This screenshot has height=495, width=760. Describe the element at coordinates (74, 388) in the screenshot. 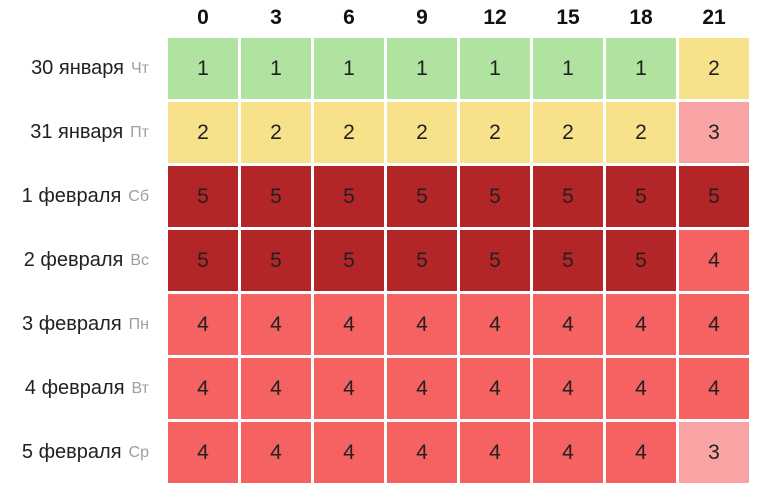

I see `date-text: 4 февраля` at that location.